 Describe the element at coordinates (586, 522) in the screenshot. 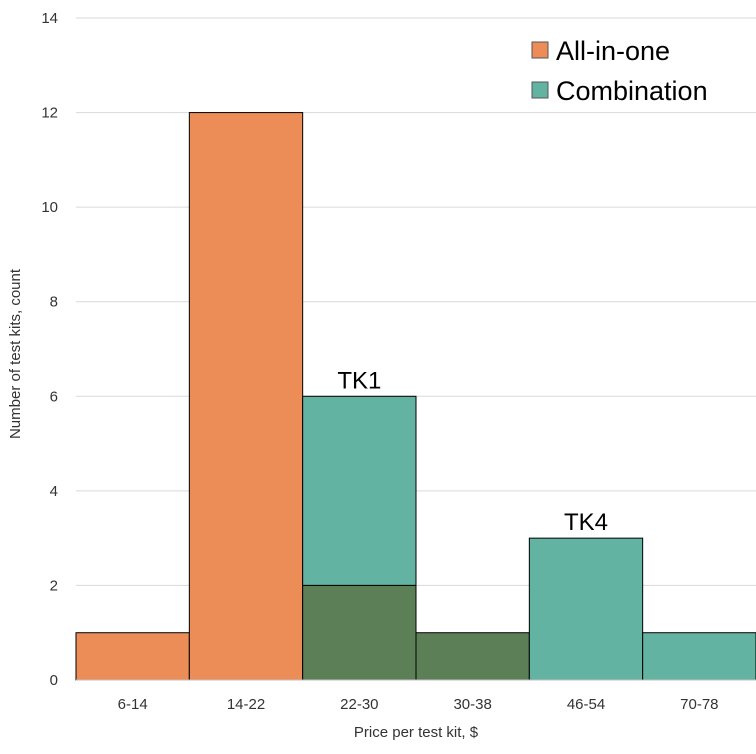

I see `annotation-tk4: TK4` at that location.